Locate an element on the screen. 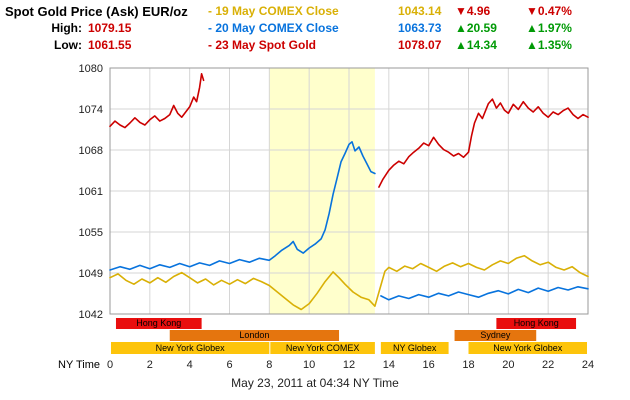  y-axis-tick-label: 1055 is located at coordinates (91, 233).